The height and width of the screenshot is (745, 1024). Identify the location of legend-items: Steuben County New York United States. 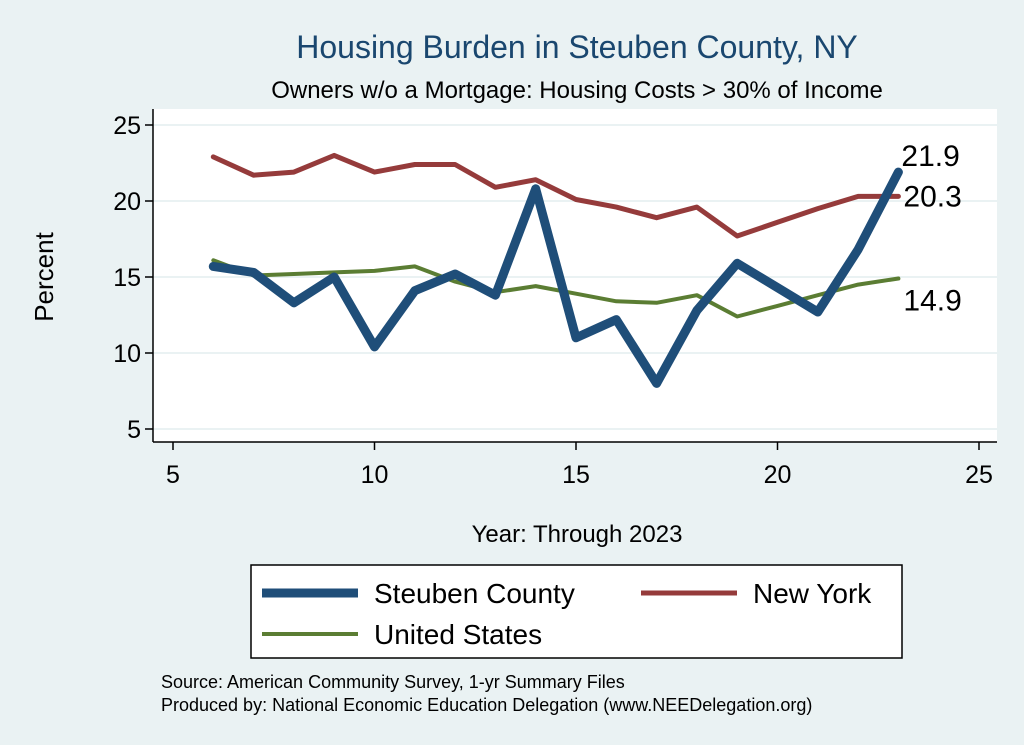
(567, 614).